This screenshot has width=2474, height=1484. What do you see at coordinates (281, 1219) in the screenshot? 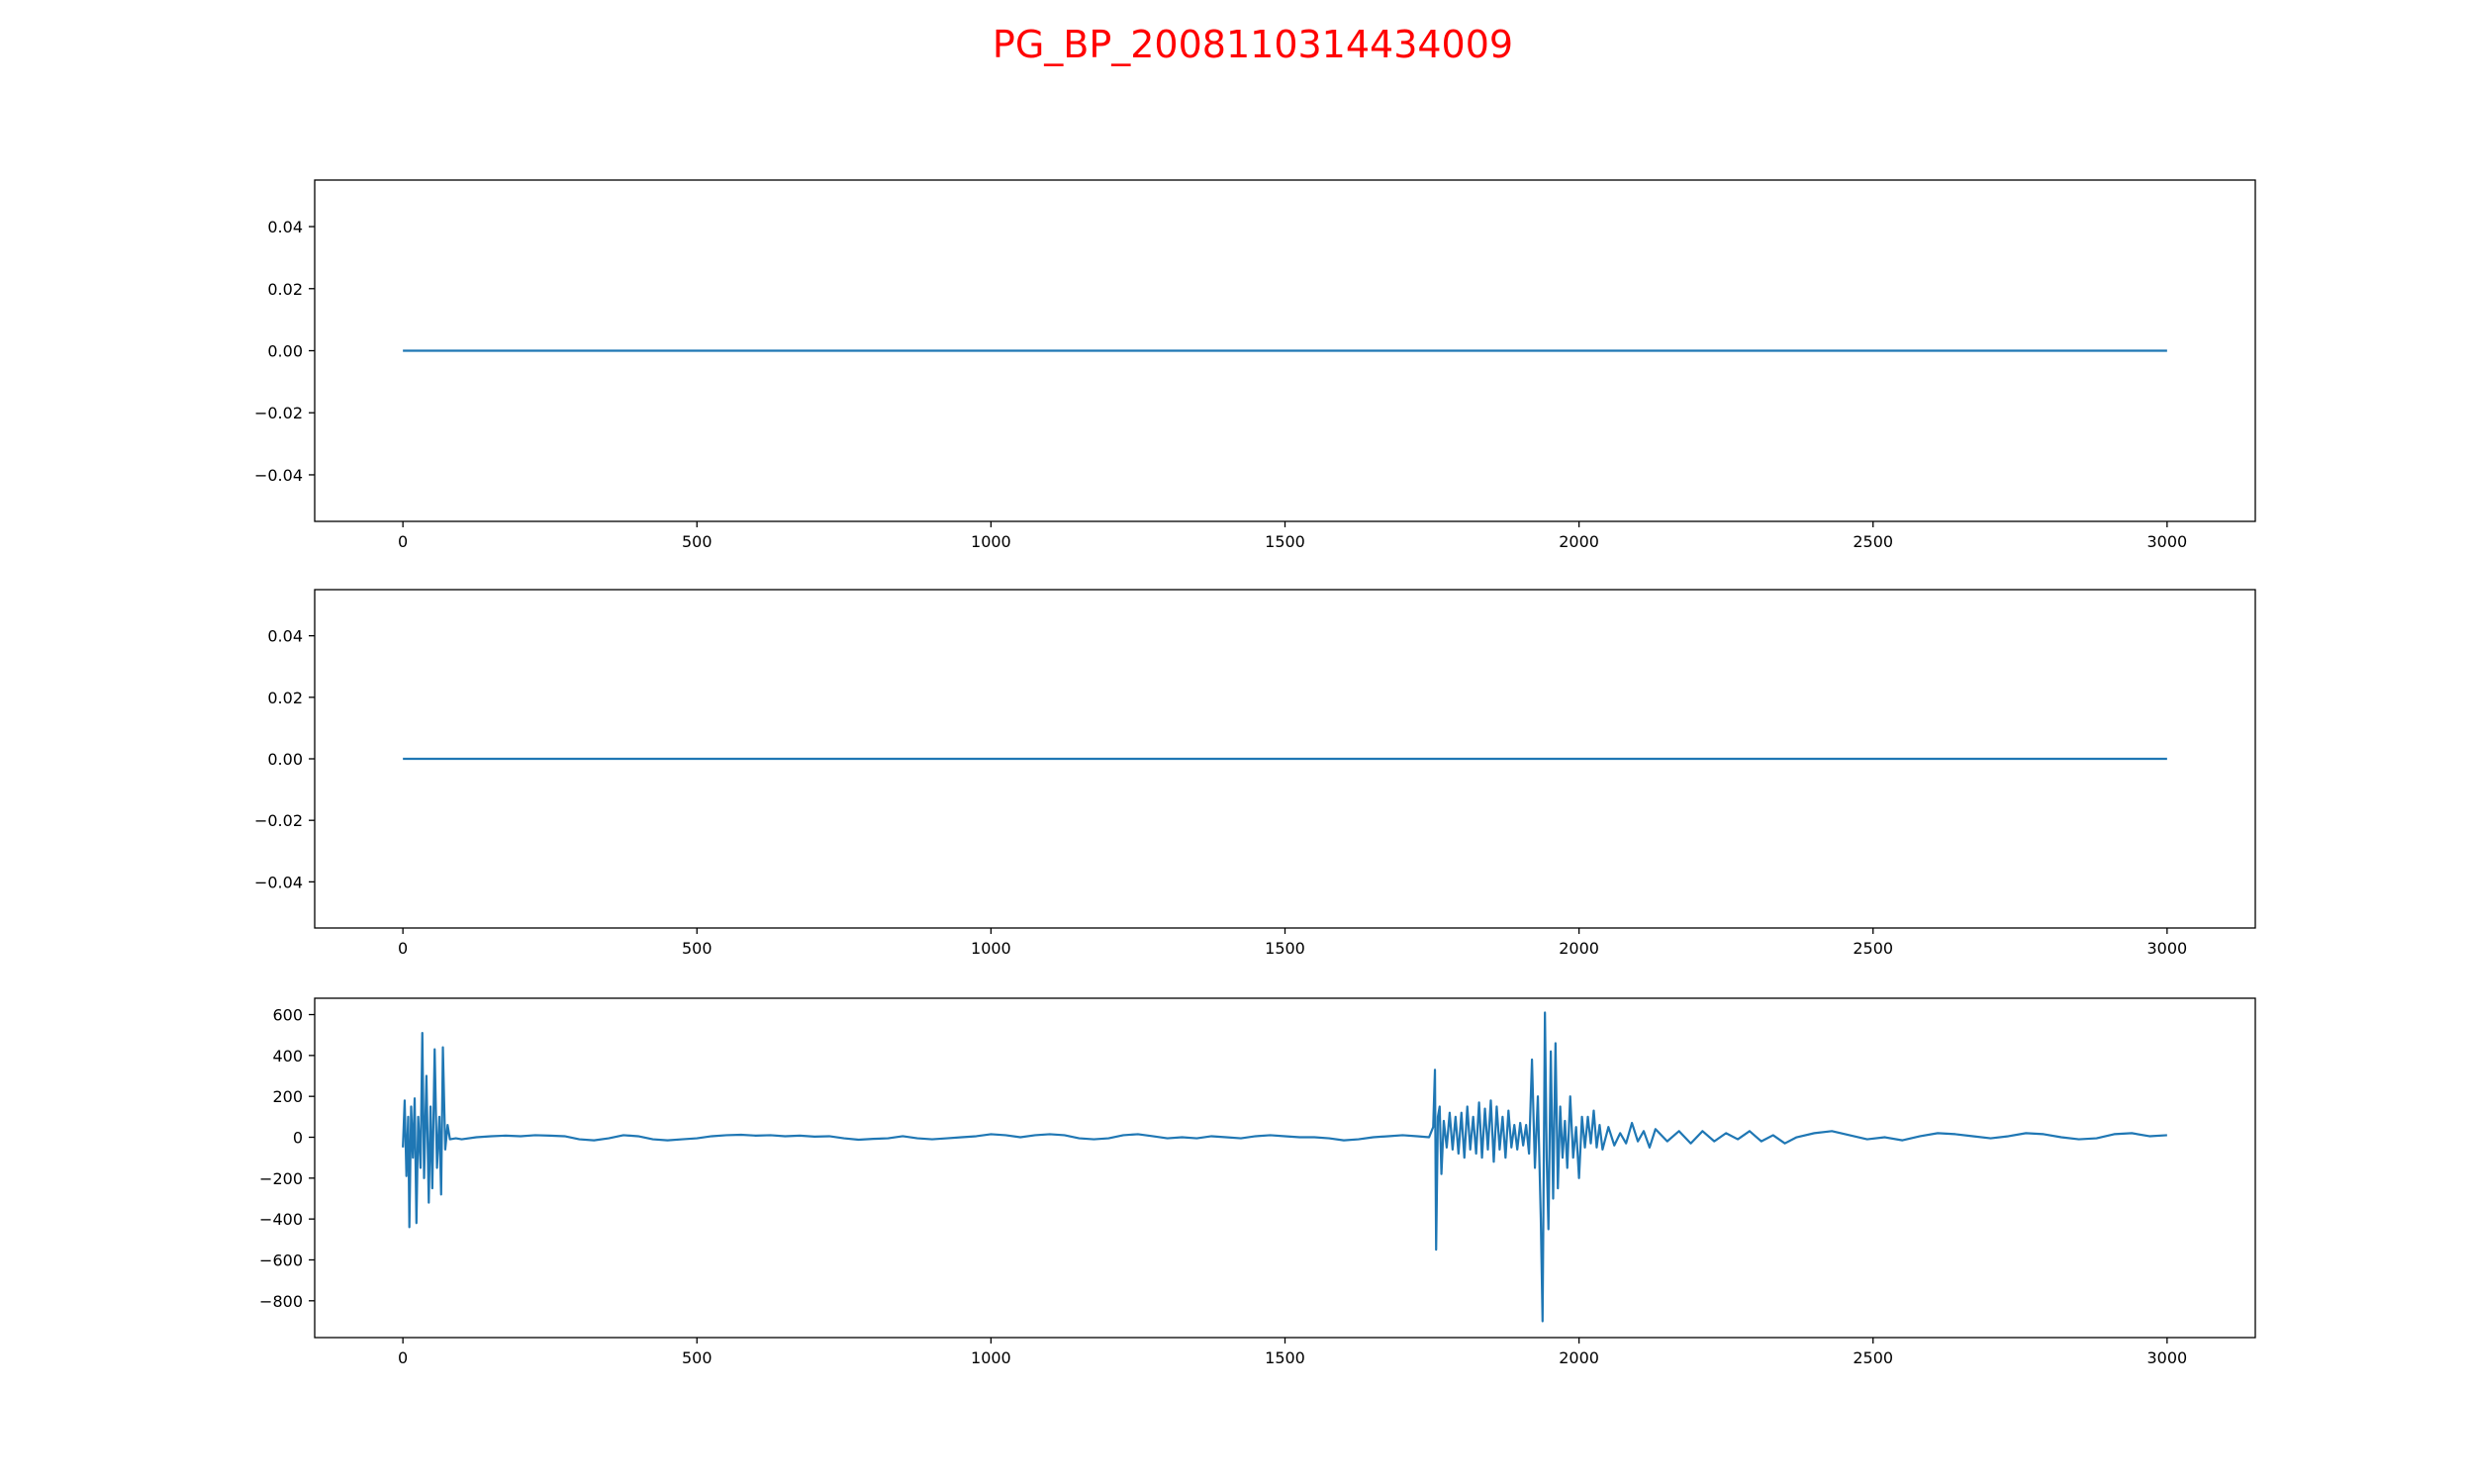
I see `y-tick-label: −400` at bounding box center [281, 1219].